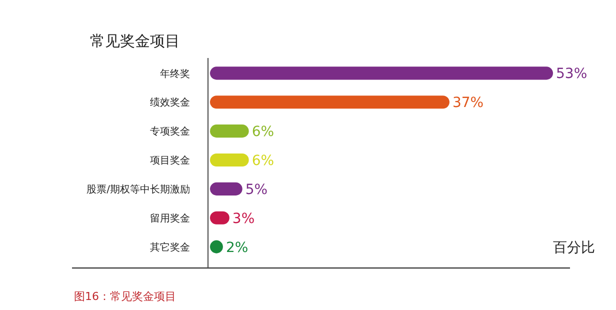 This screenshot has height=310, width=616. I want to click on data-label: 3%, so click(243, 218).